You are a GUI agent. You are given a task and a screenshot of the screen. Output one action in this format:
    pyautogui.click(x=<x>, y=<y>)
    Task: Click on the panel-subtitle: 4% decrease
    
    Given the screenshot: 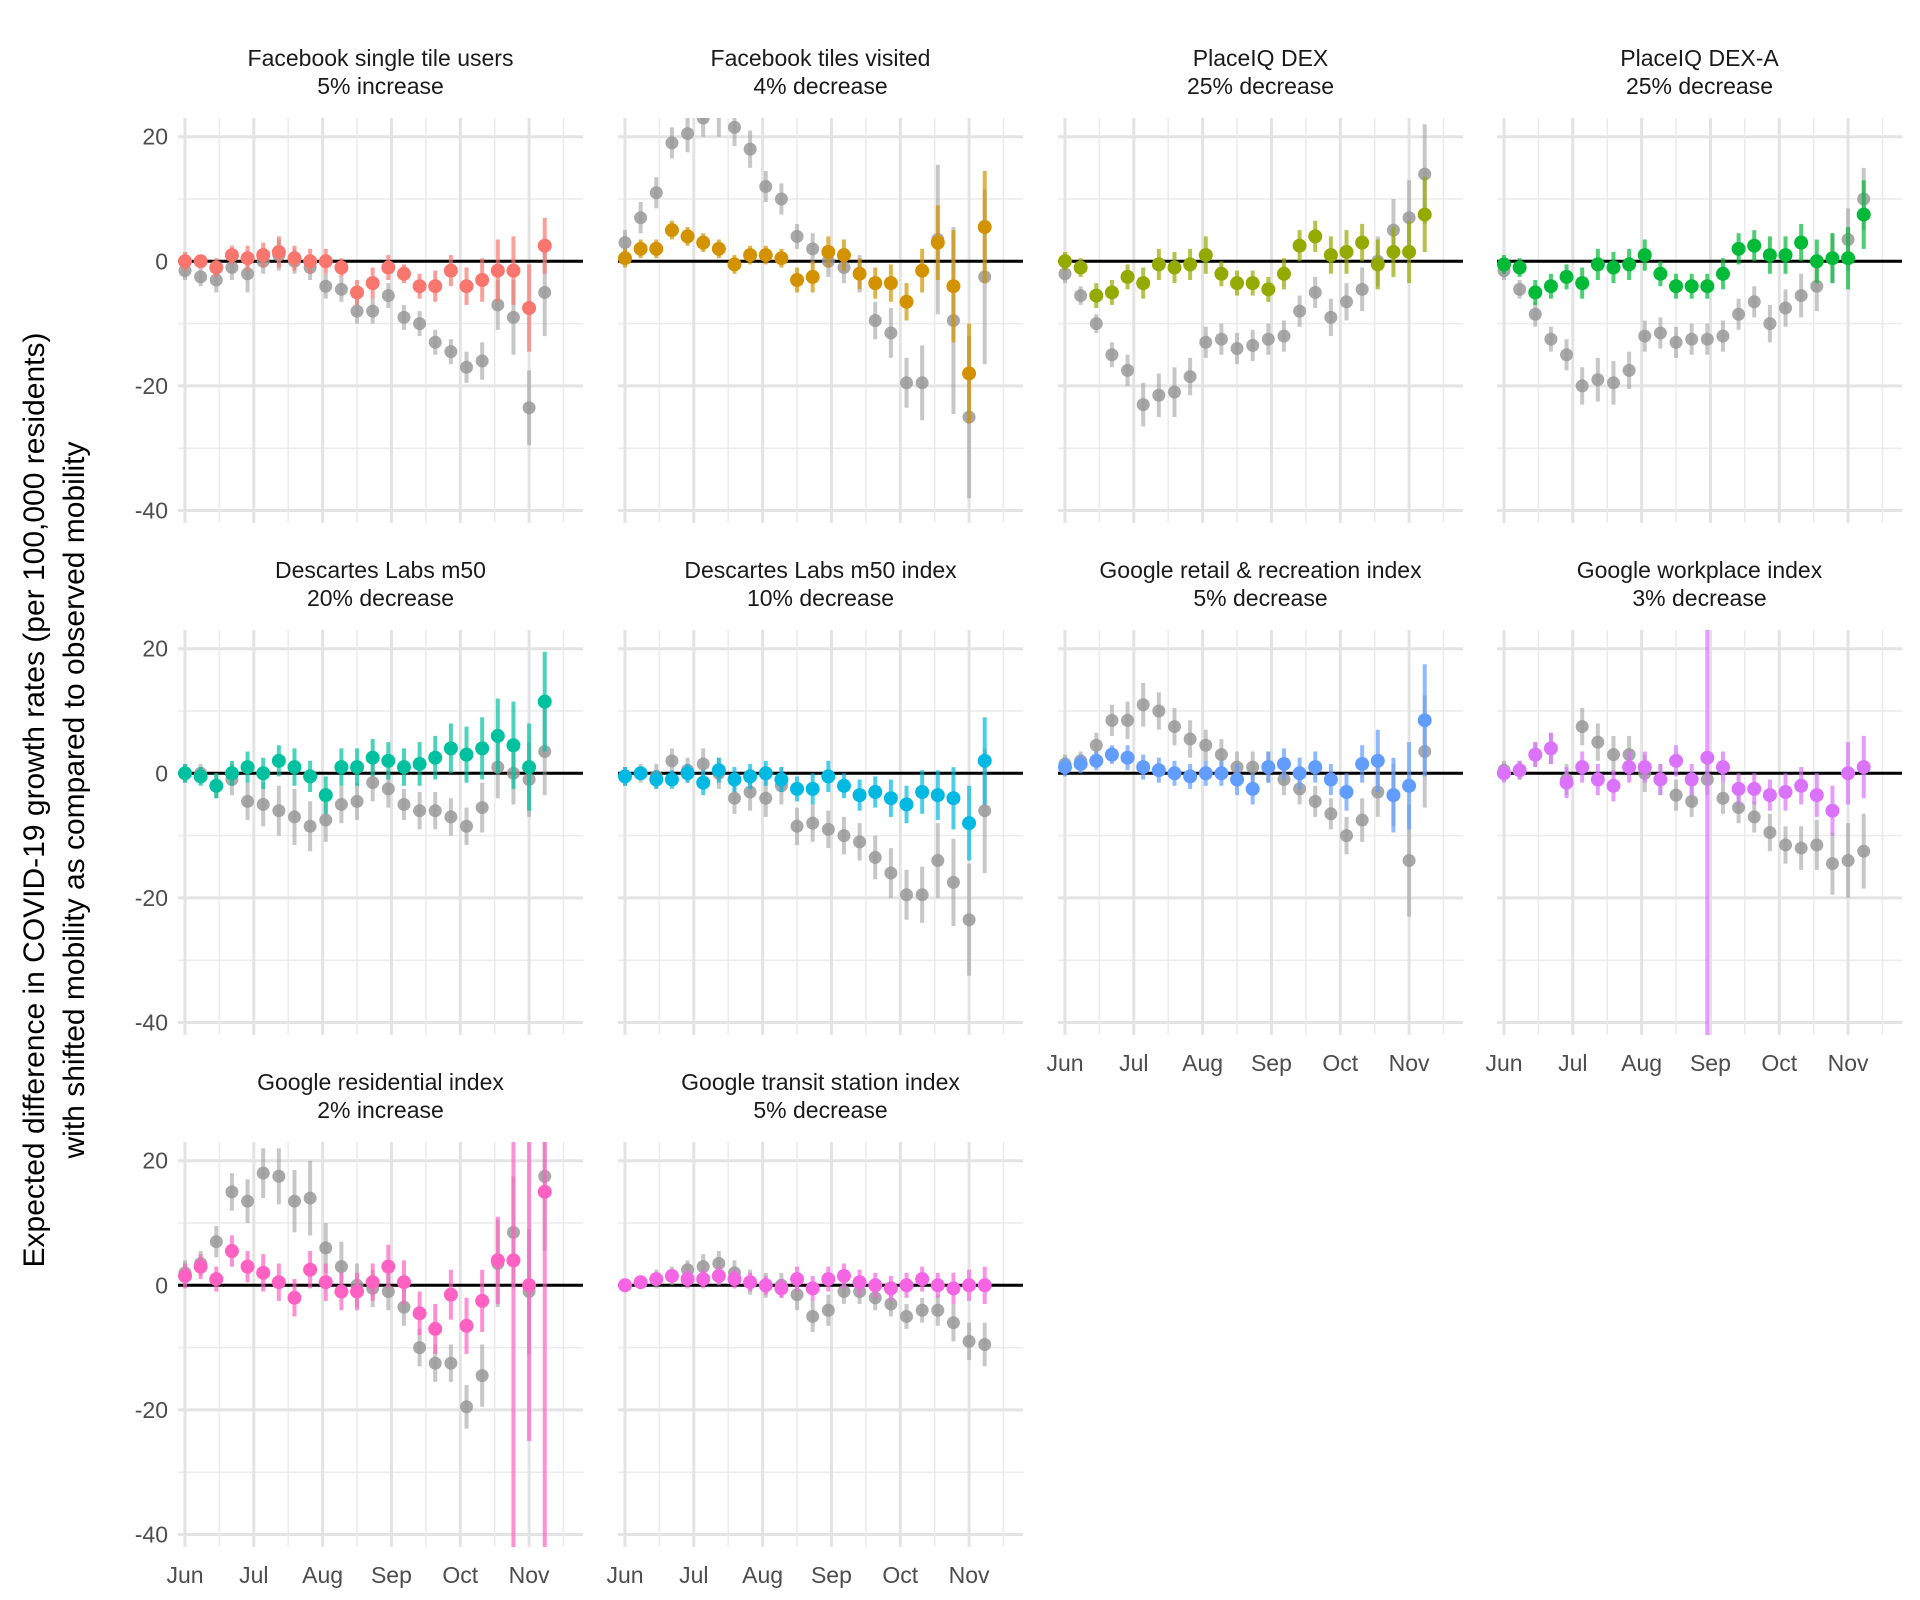 What is the action you would take?
    pyautogui.click(x=820, y=86)
    